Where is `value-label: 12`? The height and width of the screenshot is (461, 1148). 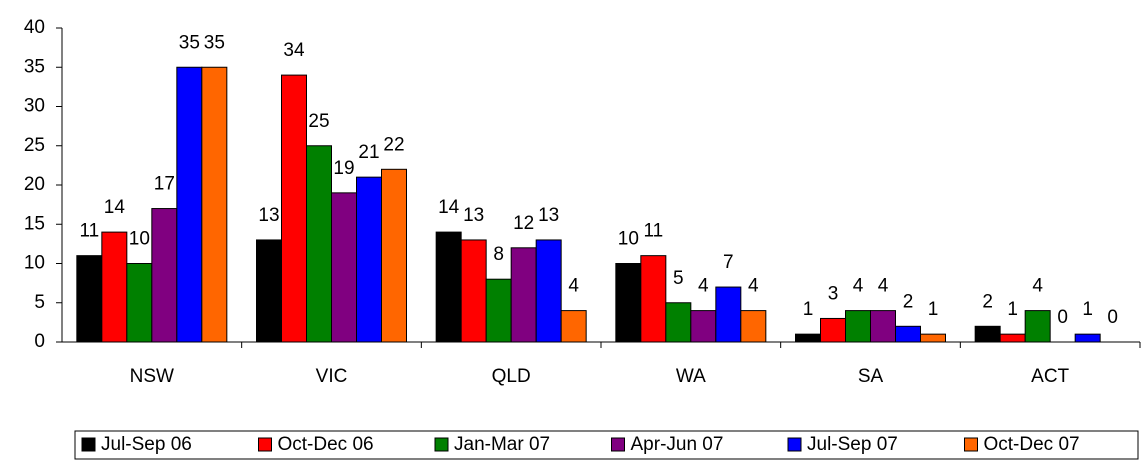 value-label: 12 is located at coordinates (523, 223).